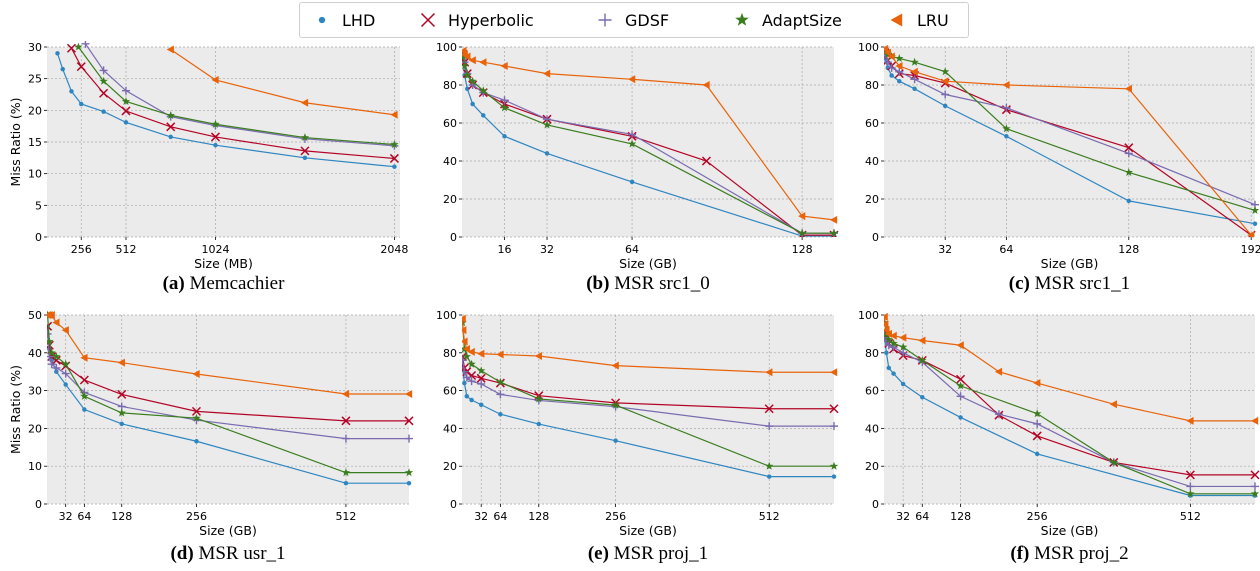 This screenshot has height=571, width=1260. Describe the element at coordinates (38, 205) in the screenshot. I see `ytick-label: 5` at that location.